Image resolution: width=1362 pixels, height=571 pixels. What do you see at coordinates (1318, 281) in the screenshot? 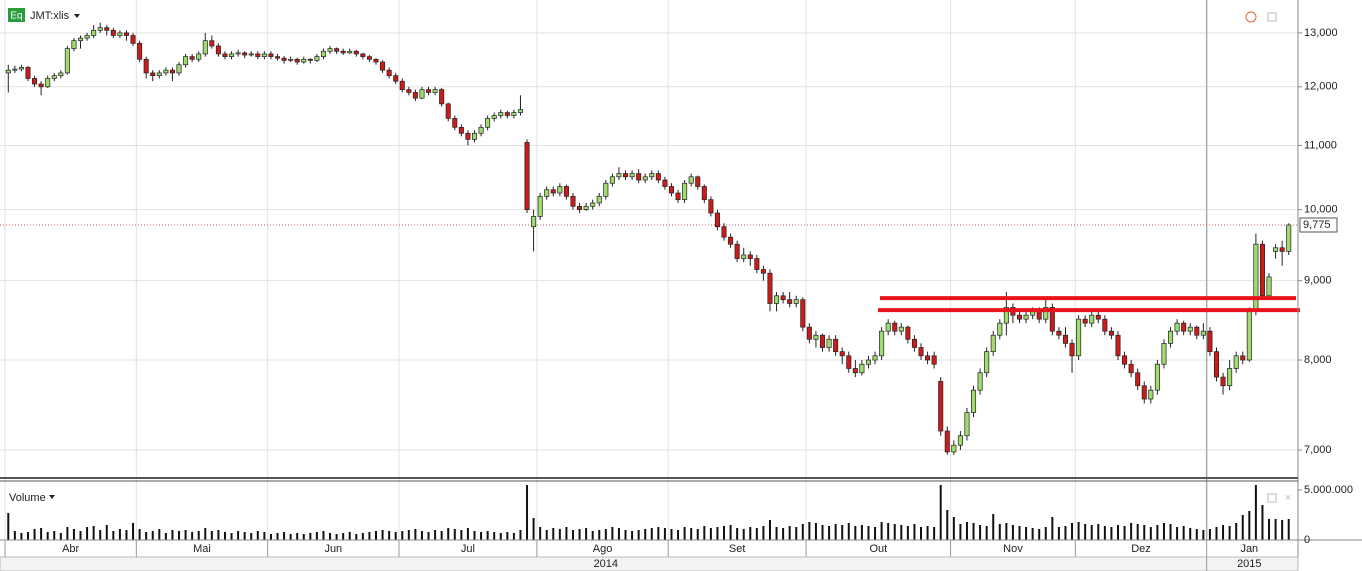
I see `y-tick-label: 9,000` at bounding box center [1318, 281].